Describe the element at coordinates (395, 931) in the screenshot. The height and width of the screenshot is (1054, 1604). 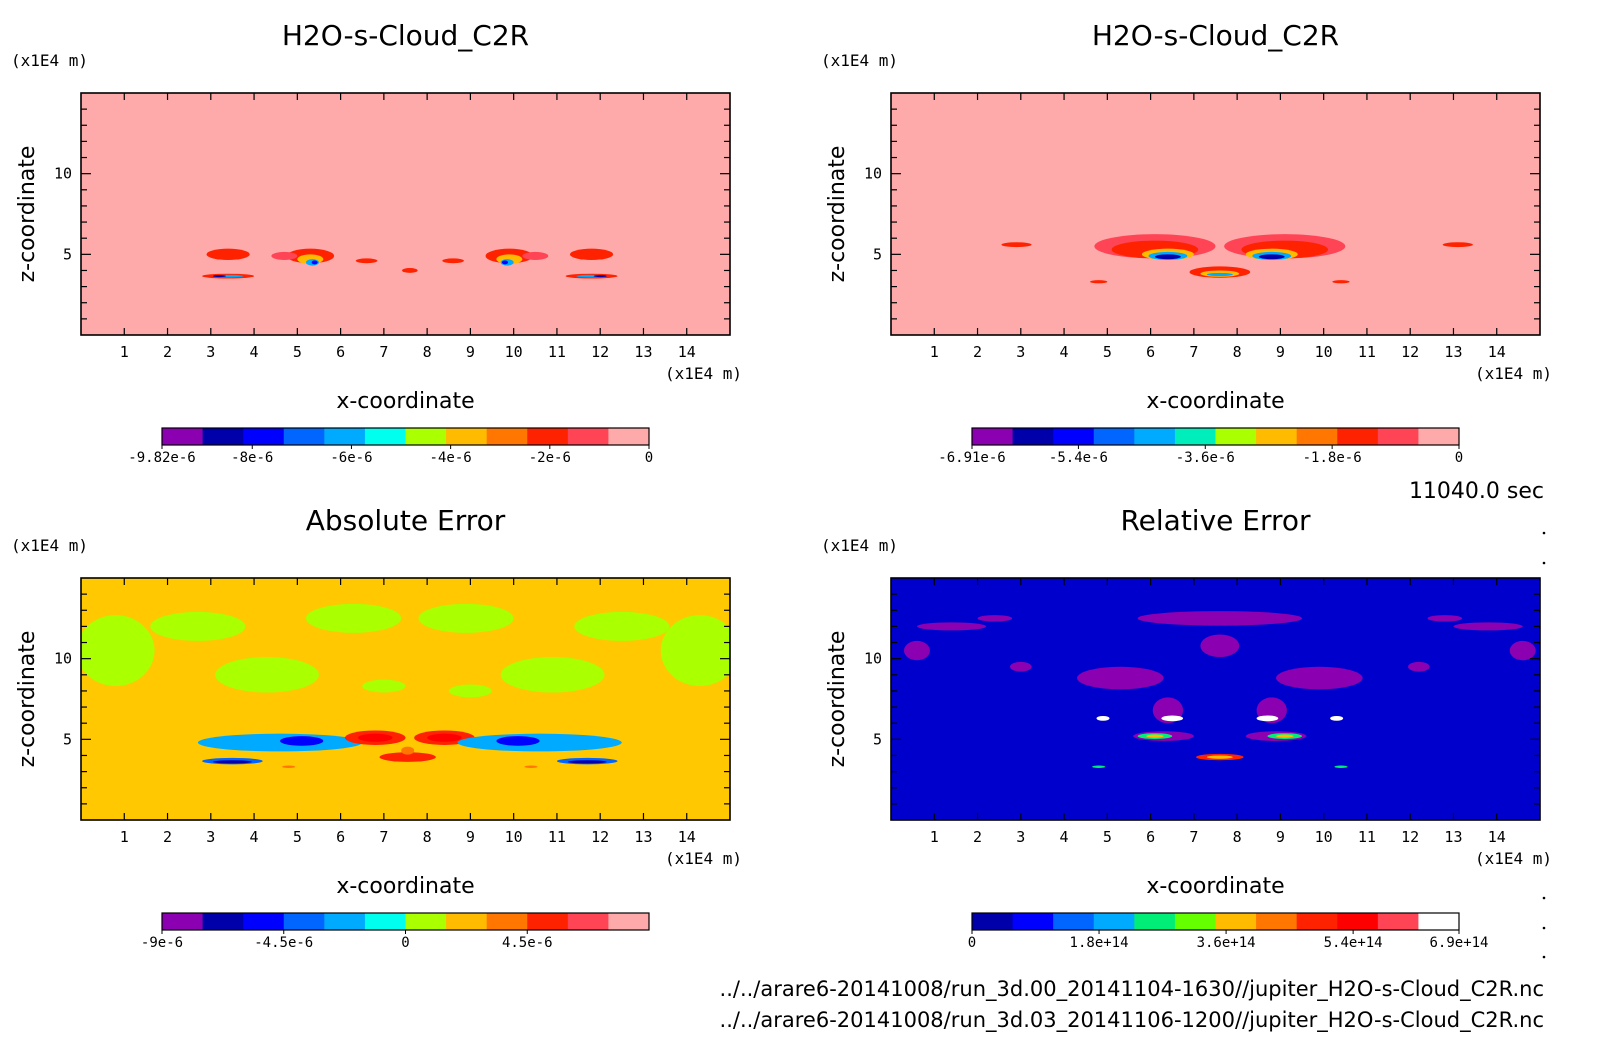
I see `colorbar: -9e-6 -4.5e-6 0 4.5e-6` at that location.